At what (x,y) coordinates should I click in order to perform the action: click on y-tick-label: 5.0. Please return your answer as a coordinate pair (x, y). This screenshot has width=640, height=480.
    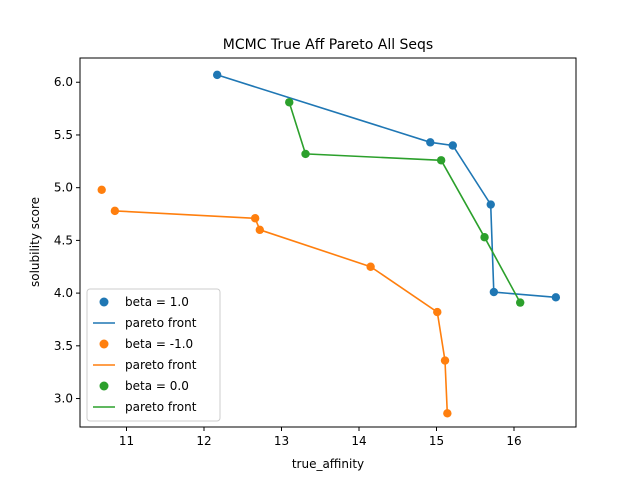
    Looking at the image, I should click on (63, 188).